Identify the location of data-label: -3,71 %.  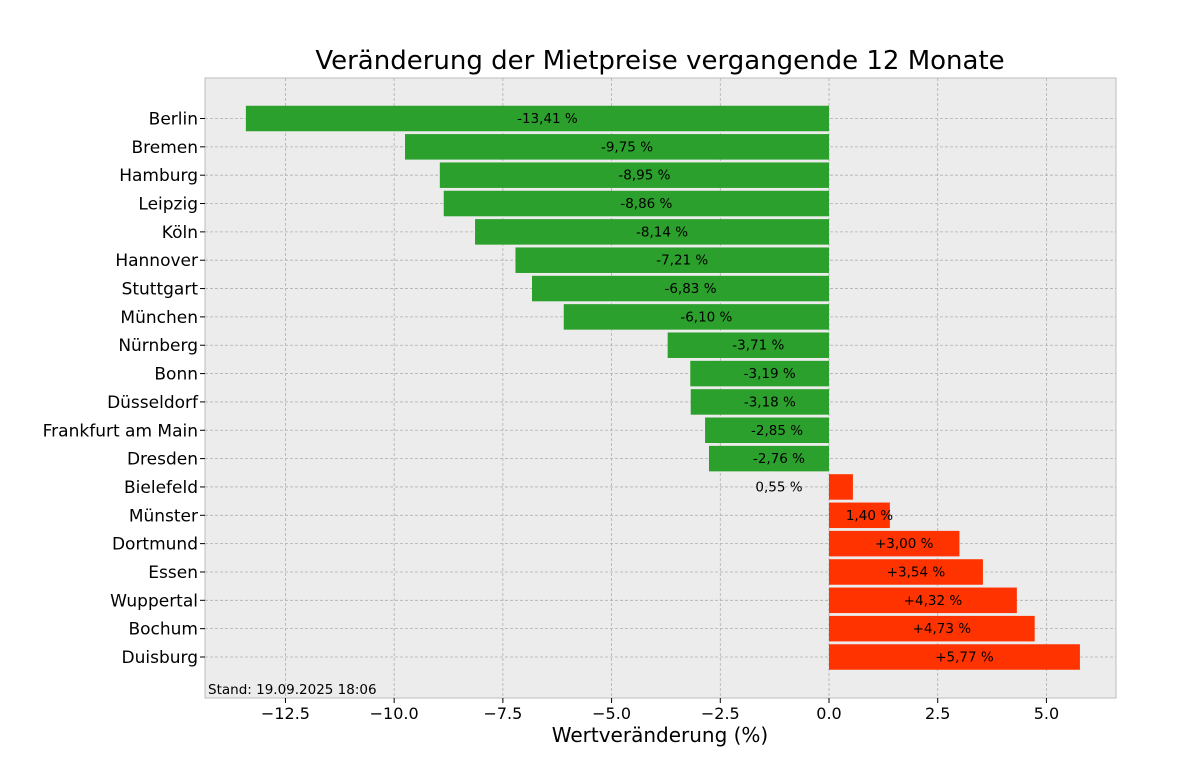
(758, 346).